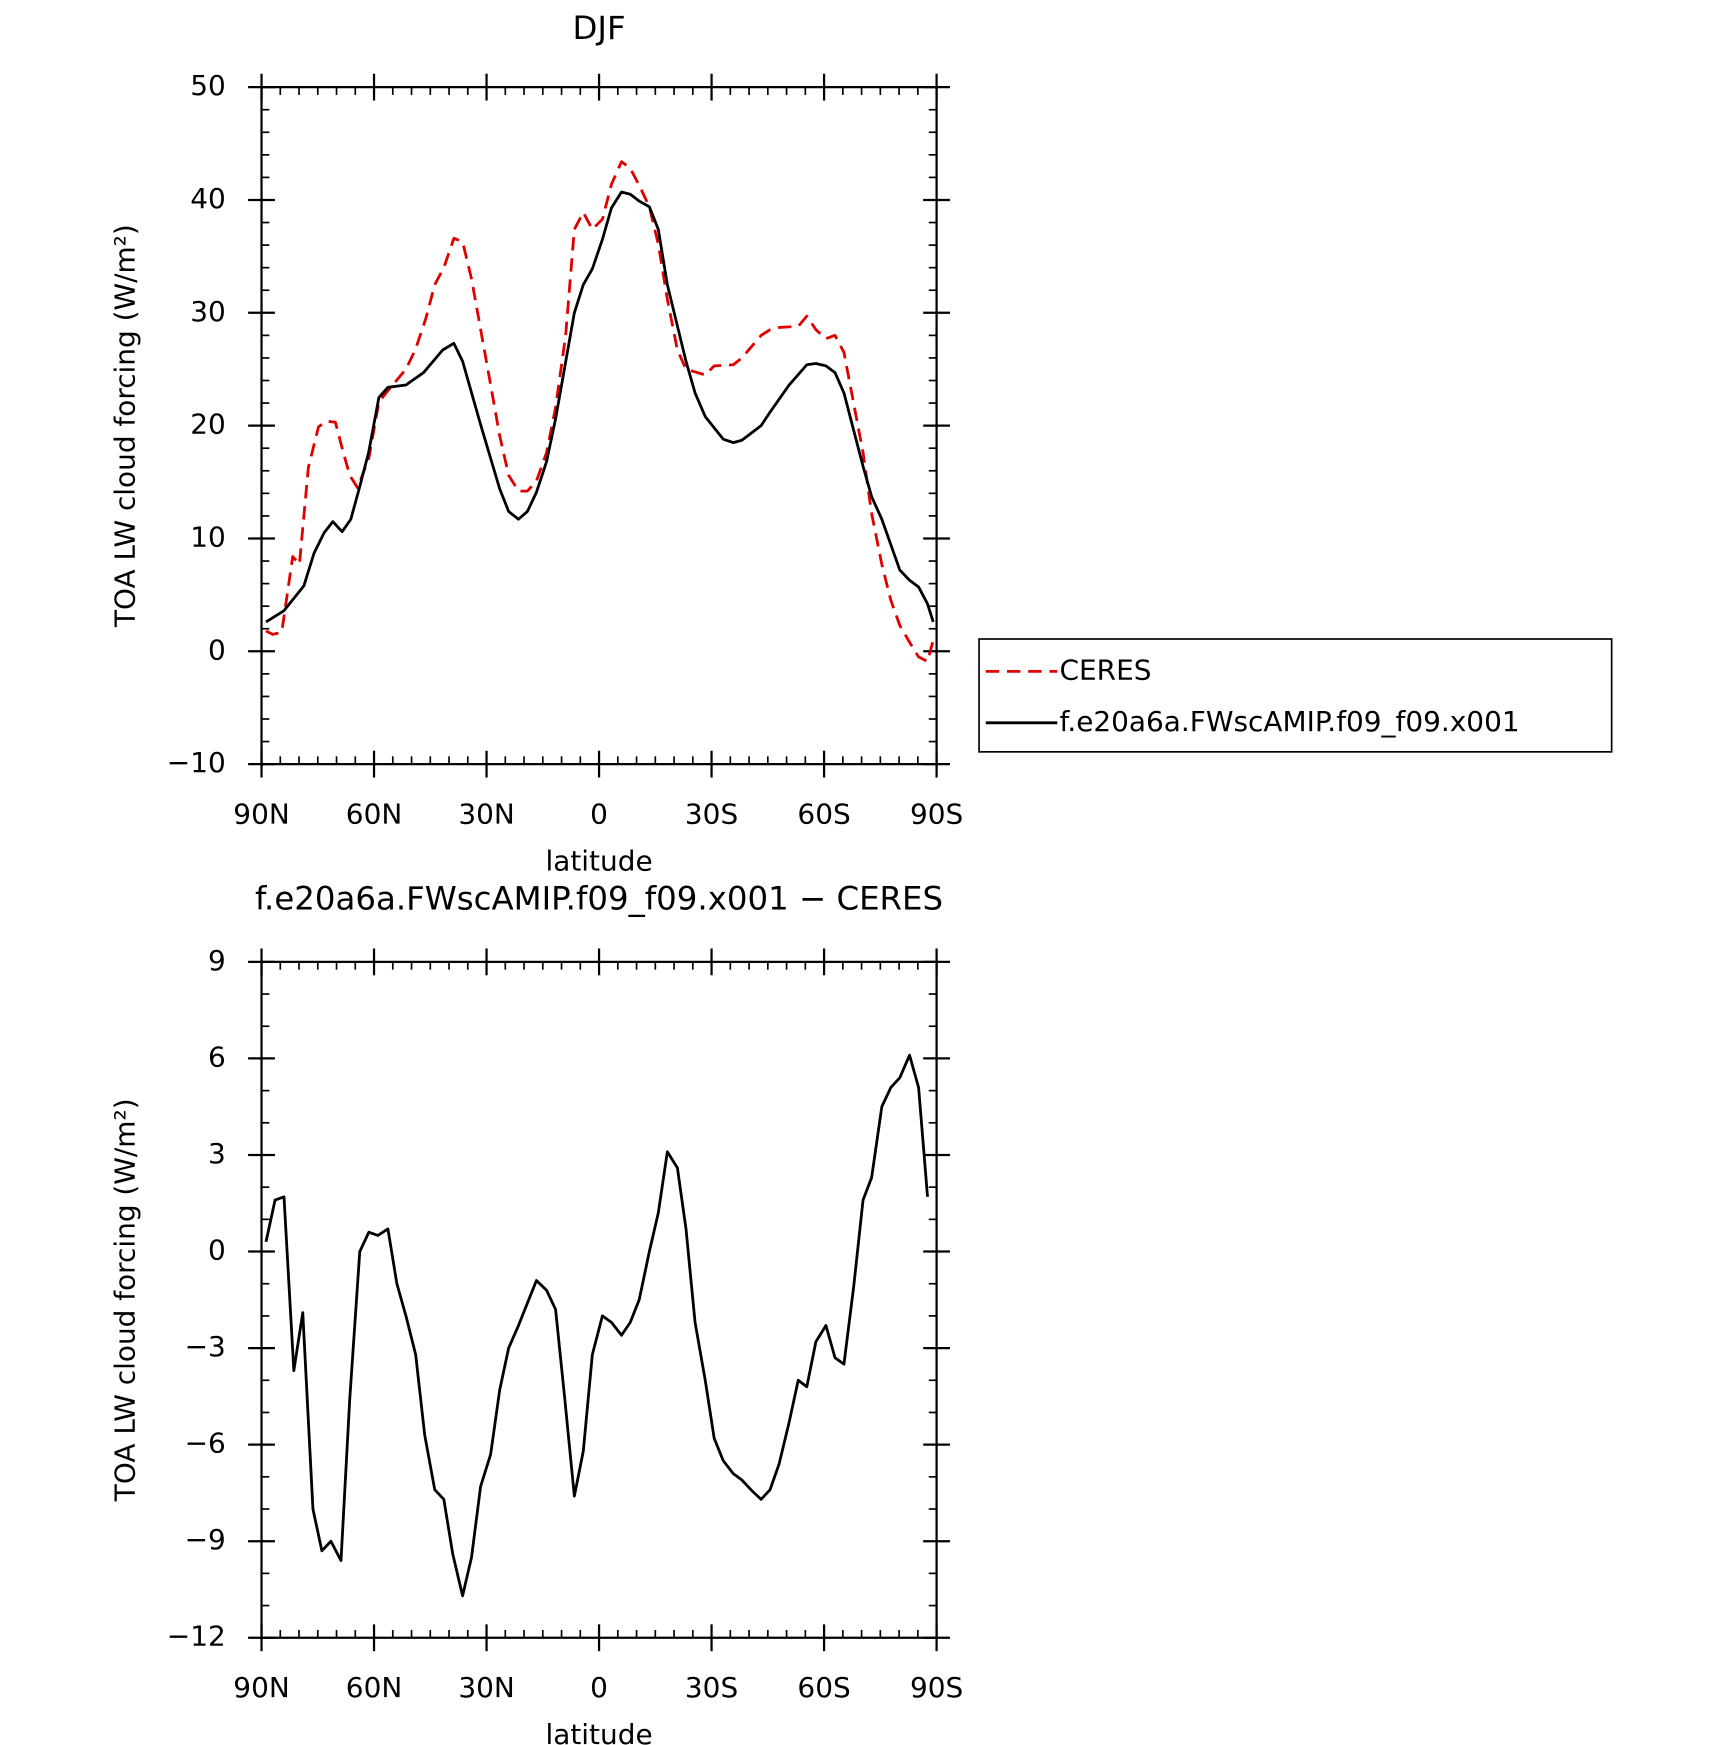 The image size is (1710, 1745). What do you see at coordinates (599, 898) in the screenshot?
I see `chart-title: f.e20a6a.FWscAMIP.f09_f09.x001 − CERES` at bounding box center [599, 898].